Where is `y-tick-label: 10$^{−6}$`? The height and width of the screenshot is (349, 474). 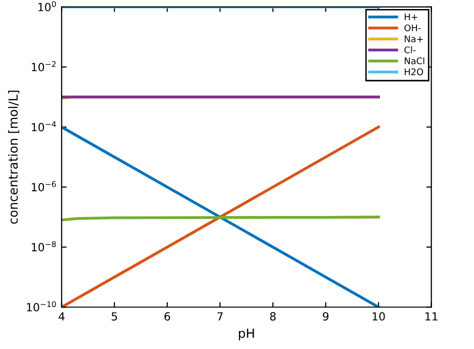 y-tick-label: 10$^{−6}$ is located at coordinates (44, 186).